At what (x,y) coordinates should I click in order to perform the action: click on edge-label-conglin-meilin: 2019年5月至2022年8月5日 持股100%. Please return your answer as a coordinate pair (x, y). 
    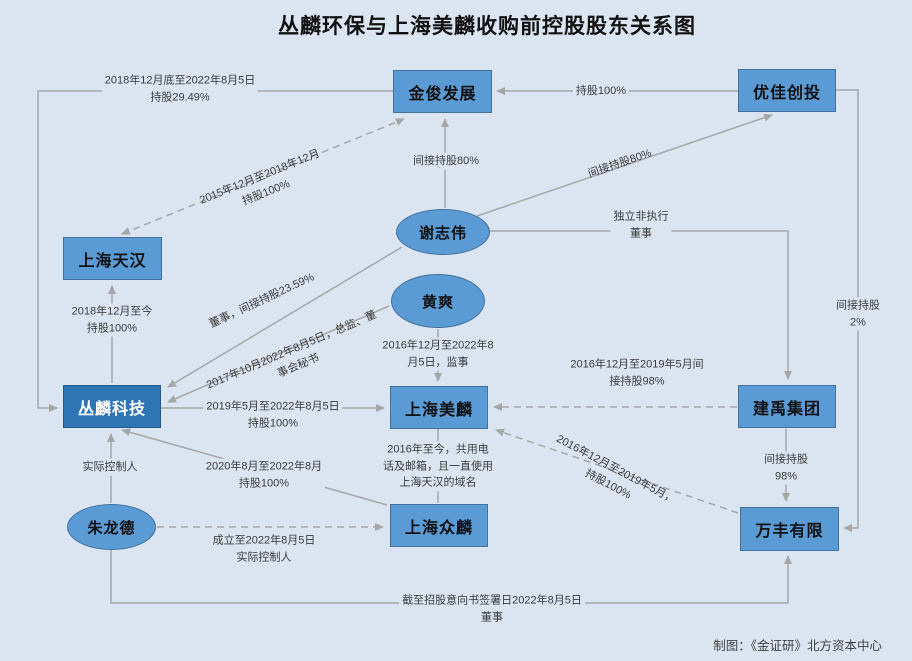
    Looking at the image, I should click on (273, 415).